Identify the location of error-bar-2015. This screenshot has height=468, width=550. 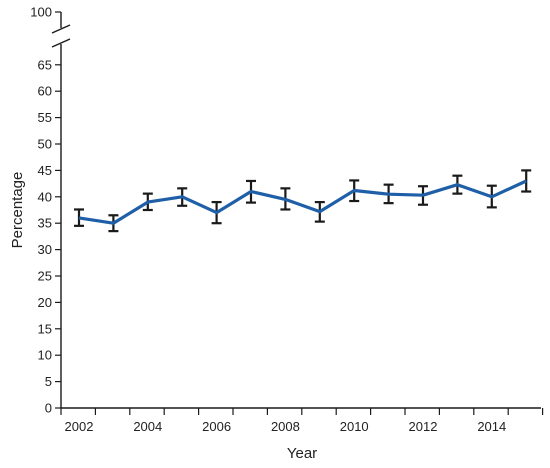
(526, 181).